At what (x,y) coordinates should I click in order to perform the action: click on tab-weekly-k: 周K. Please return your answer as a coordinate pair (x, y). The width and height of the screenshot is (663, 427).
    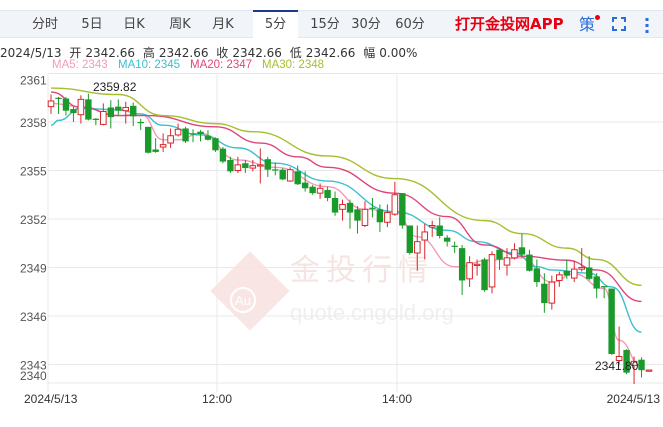
    Looking at the image, I should click on (180, 24).